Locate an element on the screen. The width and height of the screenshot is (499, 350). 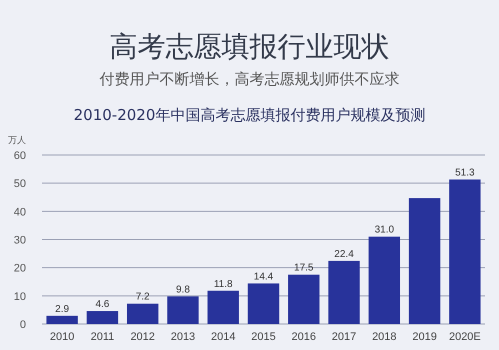
chart-title: 高考志愿填报行业现状 is located at coordinates (250, 46).